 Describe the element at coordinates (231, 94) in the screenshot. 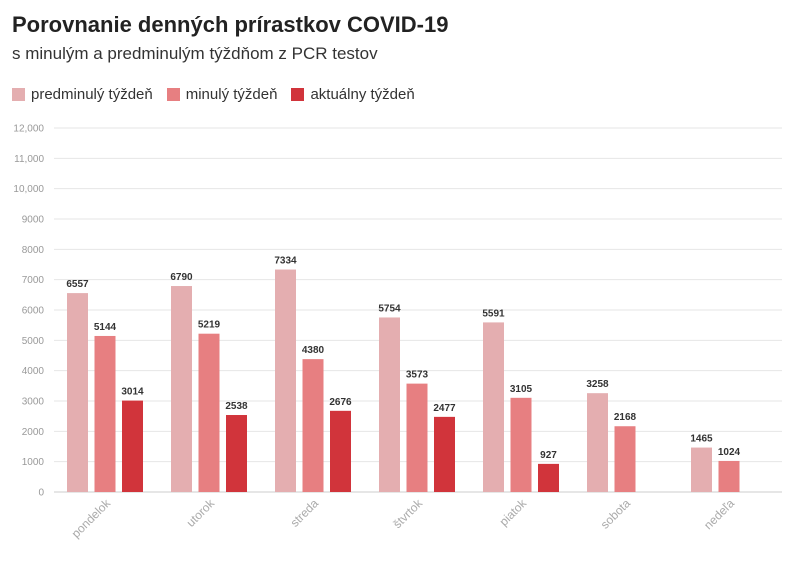

I see `legend-label-minuly: minulý týždeň` at that location.